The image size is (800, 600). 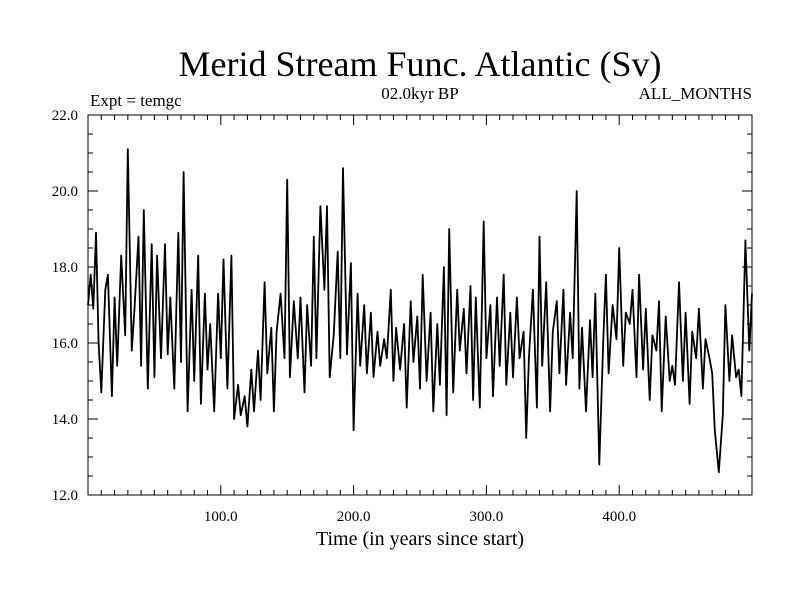 I want to click on y-tick-label: 14.0, so click(x=65, y=420).